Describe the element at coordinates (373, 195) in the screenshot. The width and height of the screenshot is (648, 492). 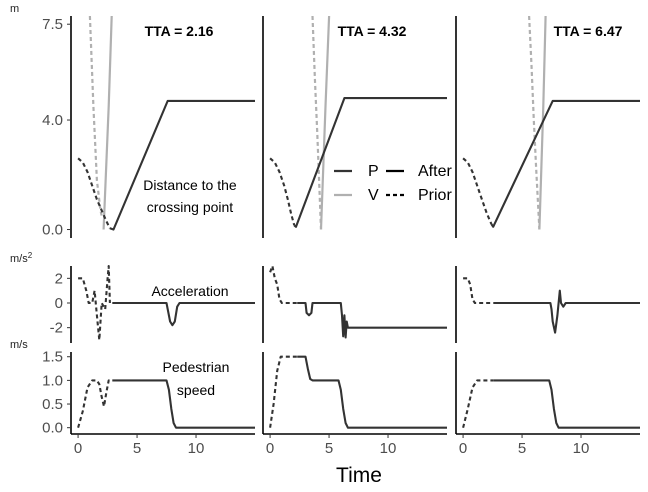
I see `legend-agent-label: V` at that location.